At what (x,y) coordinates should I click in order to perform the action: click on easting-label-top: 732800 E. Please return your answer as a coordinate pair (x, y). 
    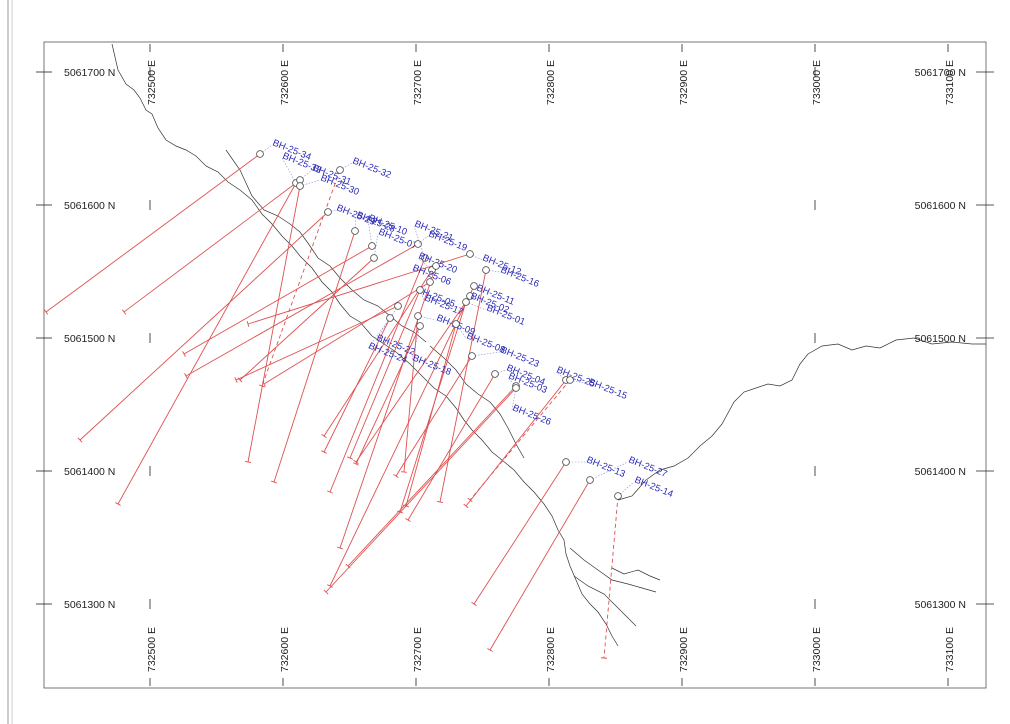
    Looking at the image, I should click on (551, 82).